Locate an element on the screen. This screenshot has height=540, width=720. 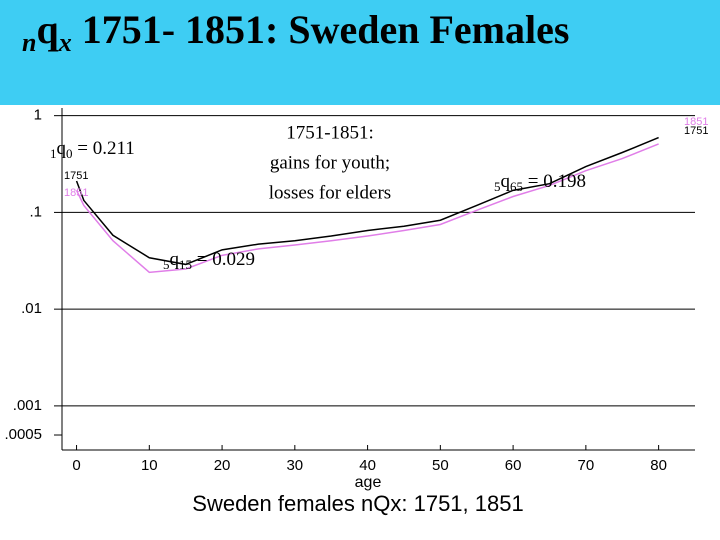
chart-title: Sweden females nQx: 1751, 1851 is located at coordinates (357, 503).